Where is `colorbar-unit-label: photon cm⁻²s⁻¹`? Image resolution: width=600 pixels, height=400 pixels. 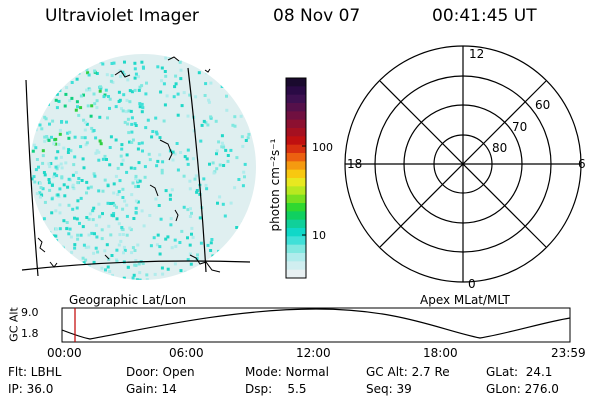 colorbar-unit-label: photon cm⁻²s⁻¹ is located at coordinates (275, 185).